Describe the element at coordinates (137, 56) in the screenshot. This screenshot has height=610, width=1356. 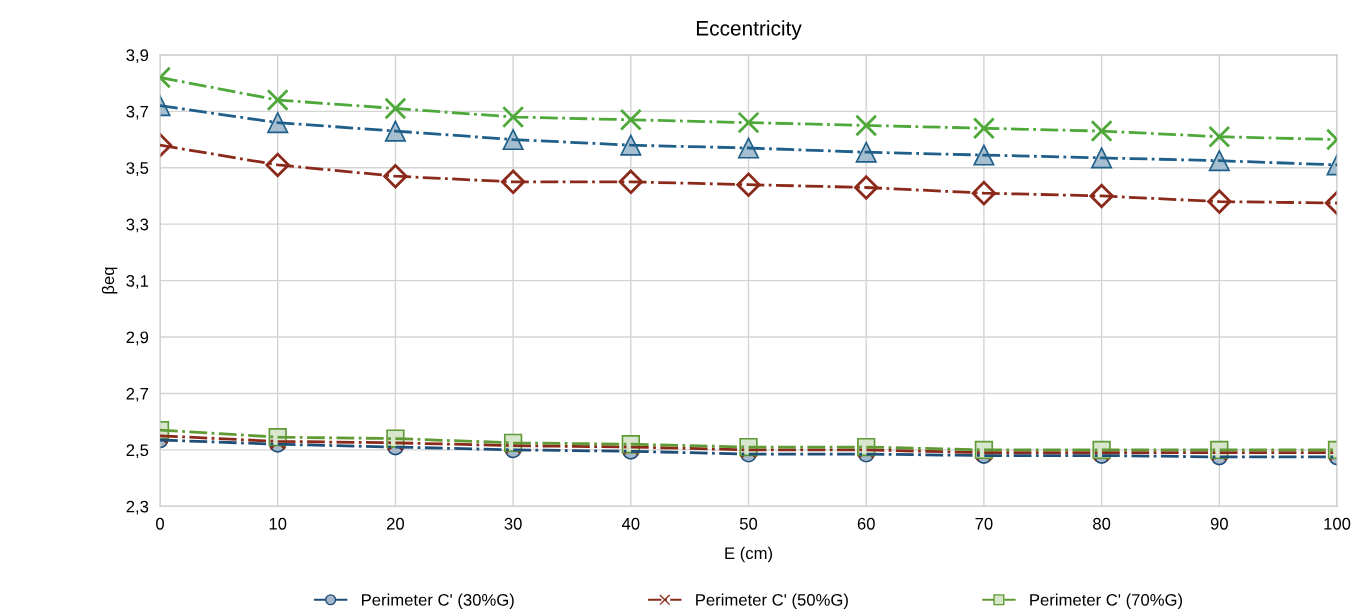
I see `y-tick-label: 3,9` at that location.